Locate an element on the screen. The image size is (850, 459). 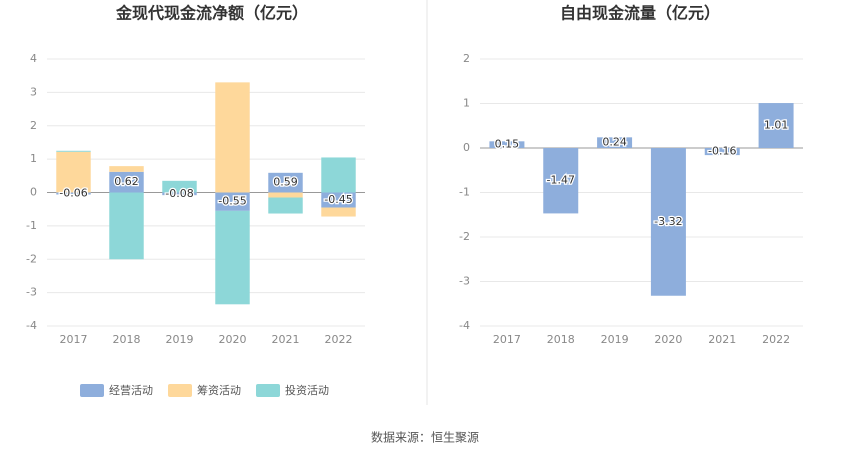
legend-label: 经营活动 is located at coordinates (131, 390).